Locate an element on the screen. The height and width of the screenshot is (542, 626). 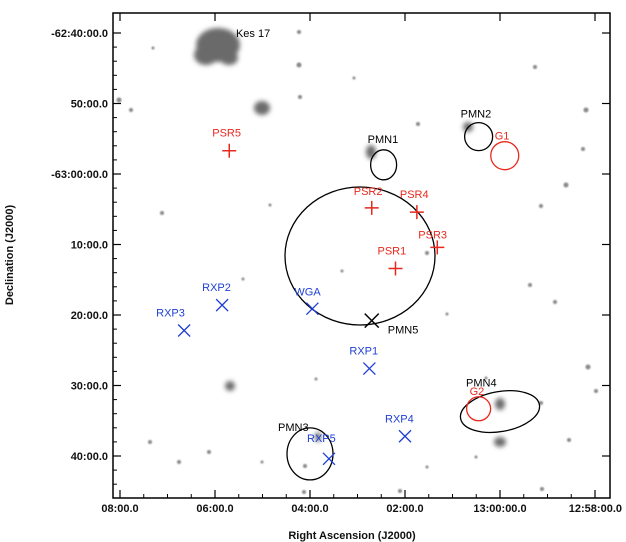
y-tick-label: 50:00.0 is located at coordinates (89, 105).